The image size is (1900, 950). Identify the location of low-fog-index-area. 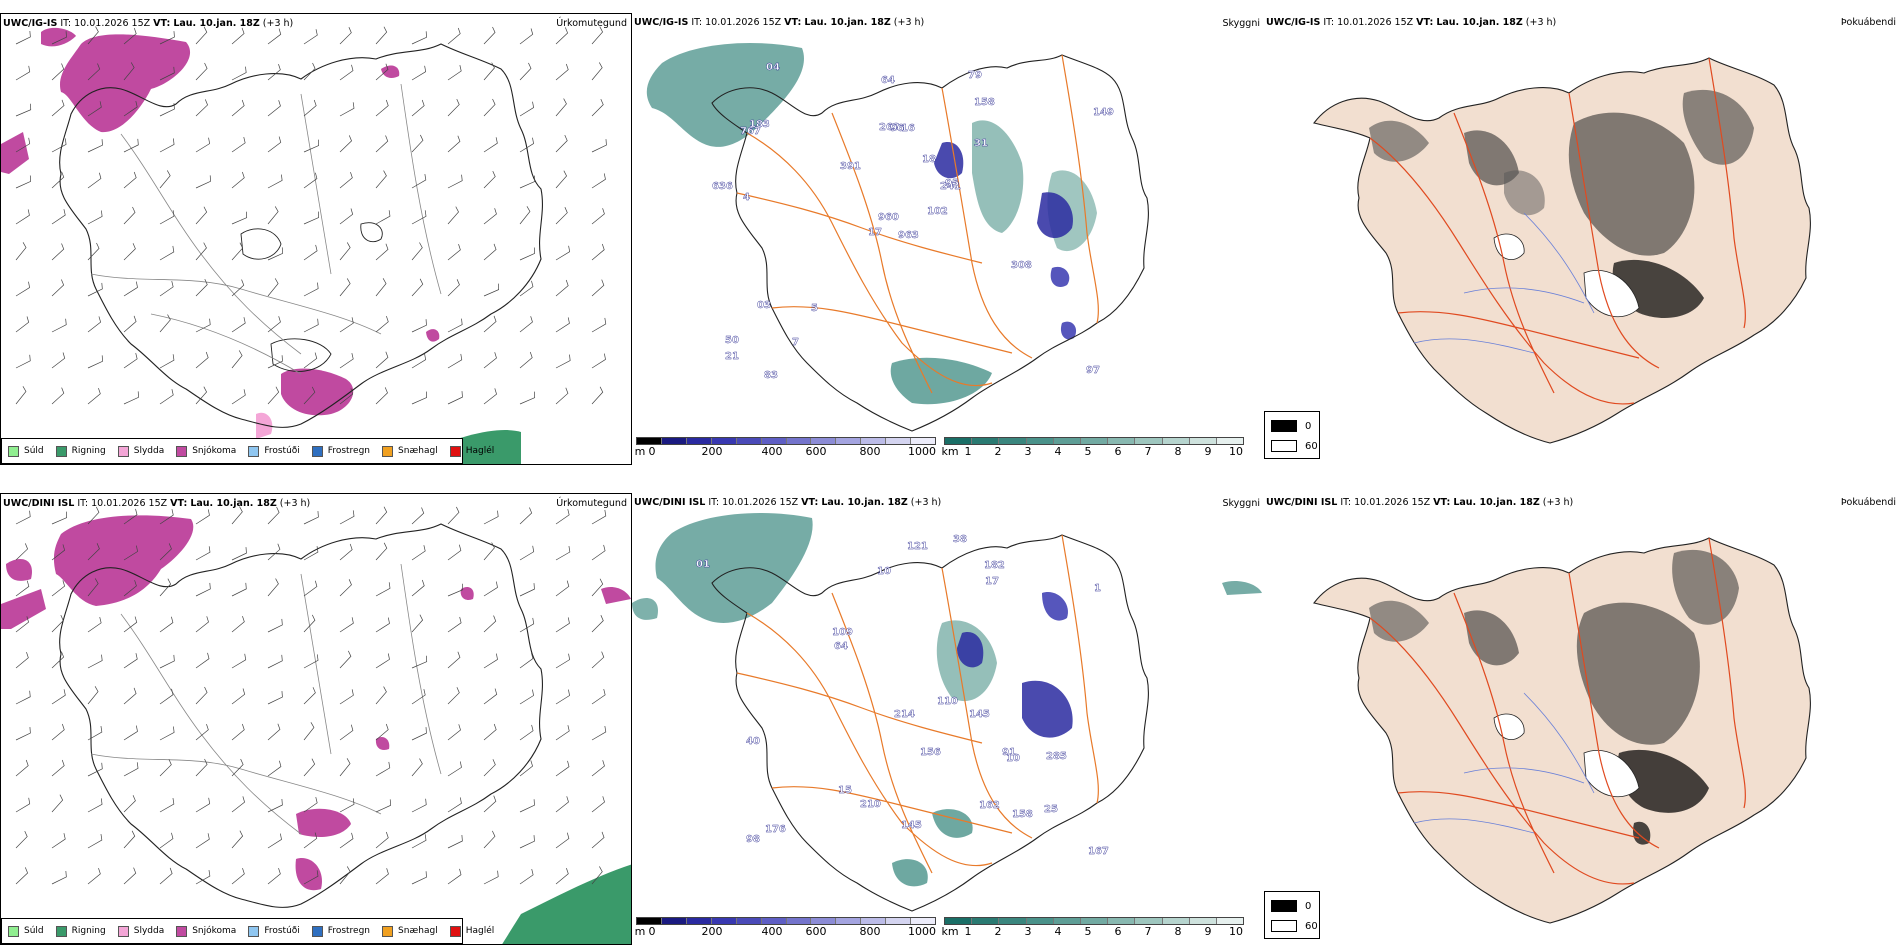
(1491, 638).